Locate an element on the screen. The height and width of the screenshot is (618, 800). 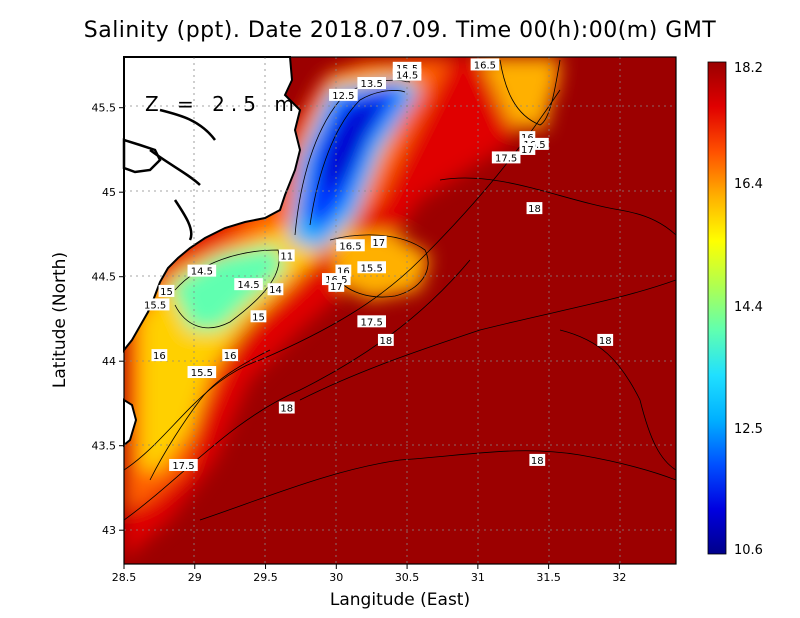
x-axis-label: Langitude (East) is located at coordinates (400, 600).